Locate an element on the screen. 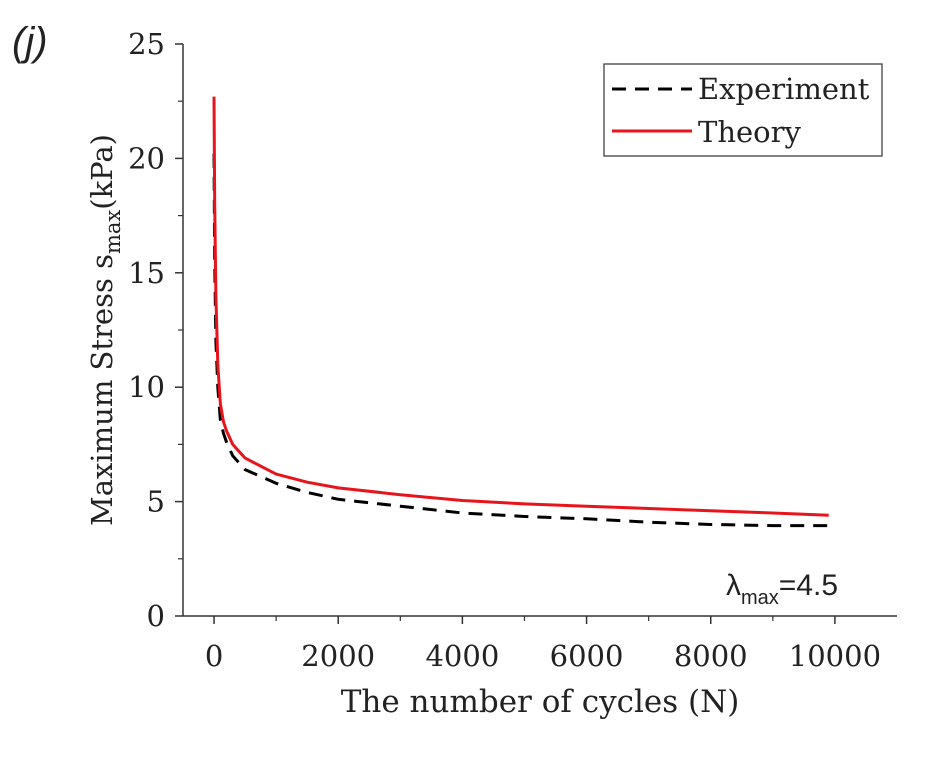 The width and height of the screenshot is (929, 764). y-tick-label: 5 is located at coordinates (156, 502).